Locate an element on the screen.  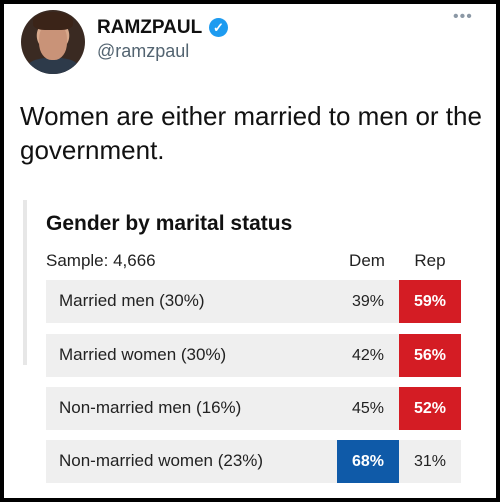
row-label: Non-married women (23%) is located at coordinates (161, 460).